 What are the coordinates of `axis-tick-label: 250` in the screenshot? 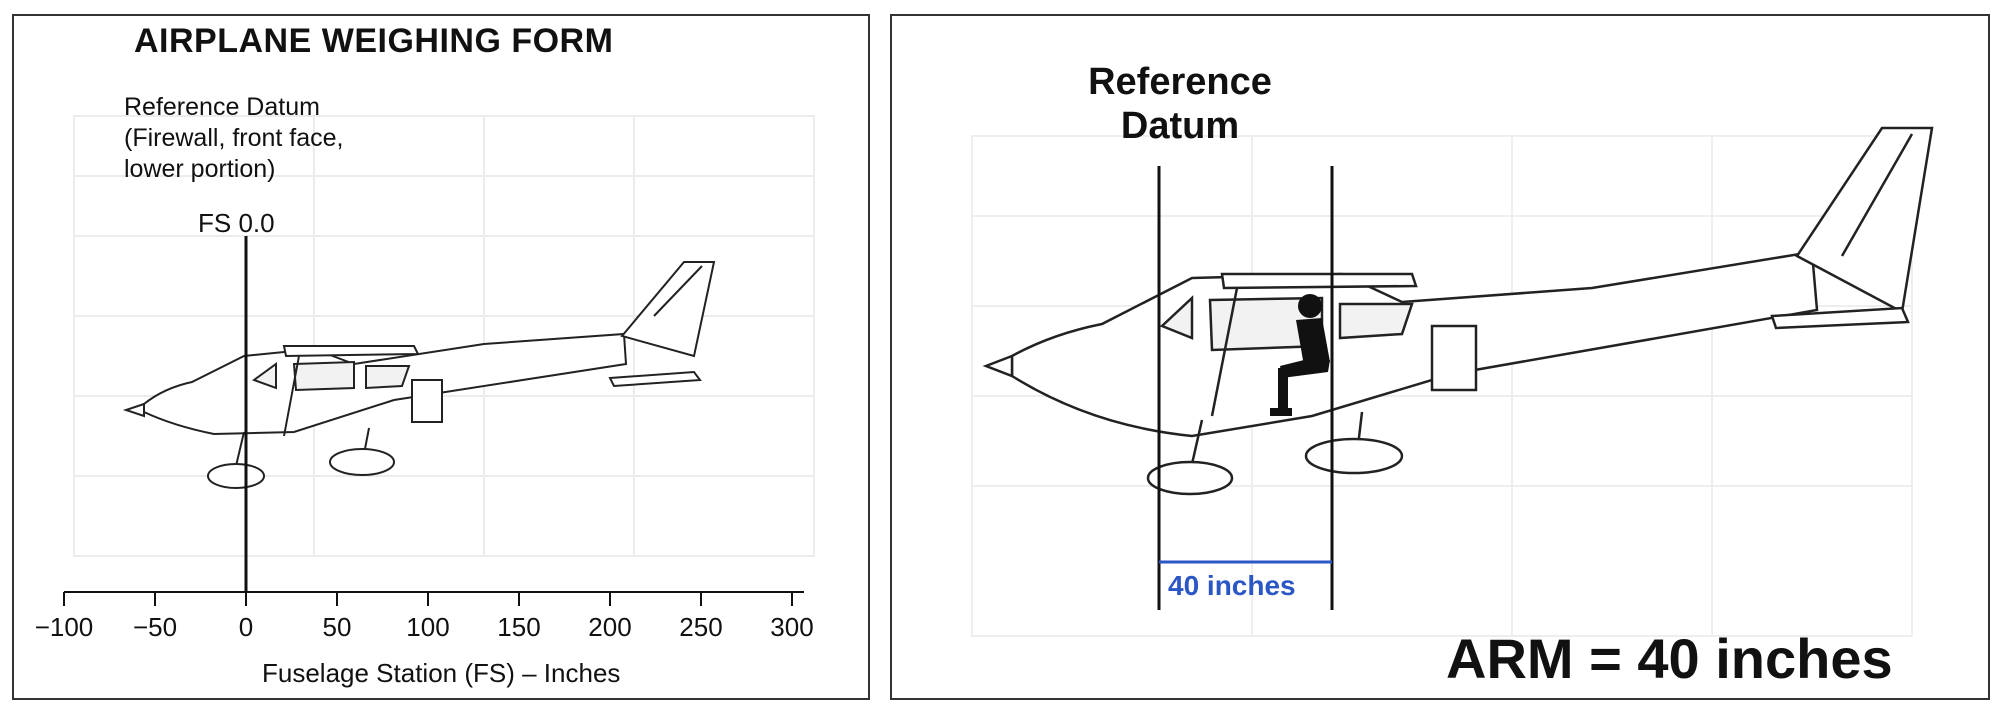 It's located at (701, 627).